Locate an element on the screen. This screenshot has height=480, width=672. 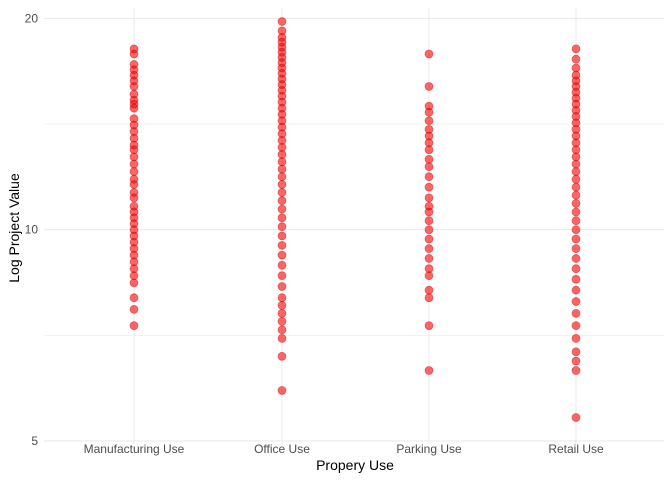
x-tick-label: Retail Use is located at coordinates (576, 449).